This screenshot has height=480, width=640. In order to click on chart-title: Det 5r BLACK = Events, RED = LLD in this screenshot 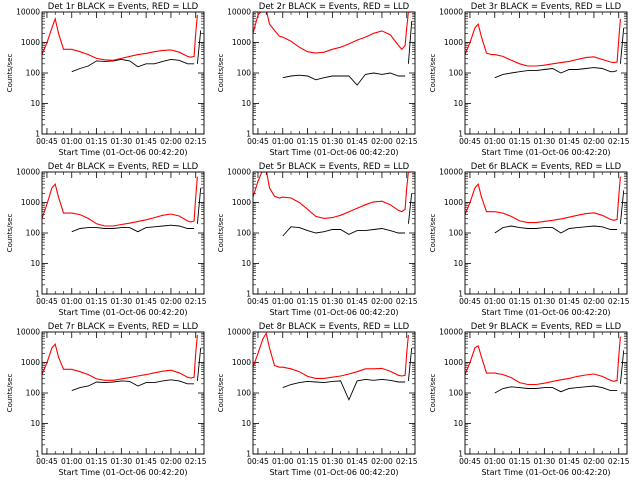, I will do `click(334, 167)`.